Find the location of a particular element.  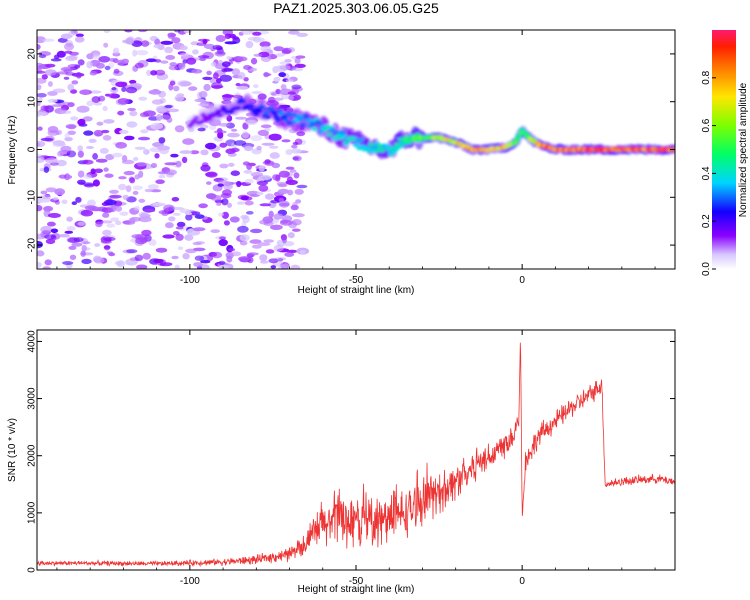

y-tick-label: 3000 is located at coordinates (32, 398).